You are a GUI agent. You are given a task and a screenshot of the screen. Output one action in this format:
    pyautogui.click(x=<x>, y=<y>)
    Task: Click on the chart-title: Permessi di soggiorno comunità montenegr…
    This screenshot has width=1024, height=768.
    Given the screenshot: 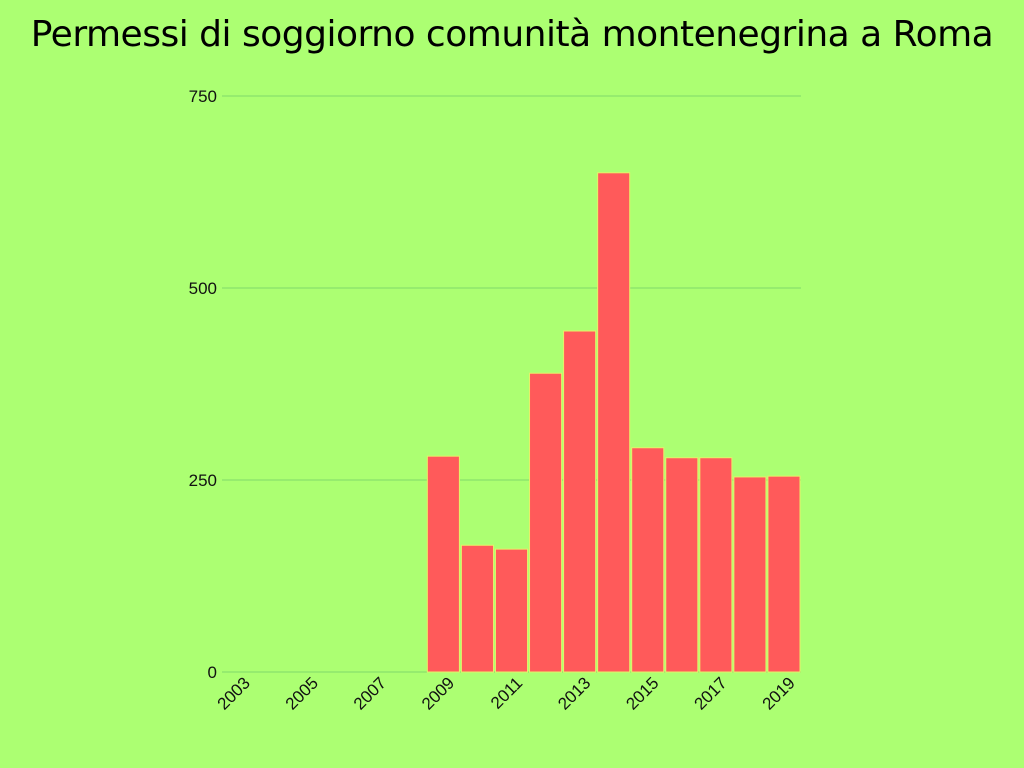 What is the action you would take?
    pyautogui.click(x=512, y=34)
    